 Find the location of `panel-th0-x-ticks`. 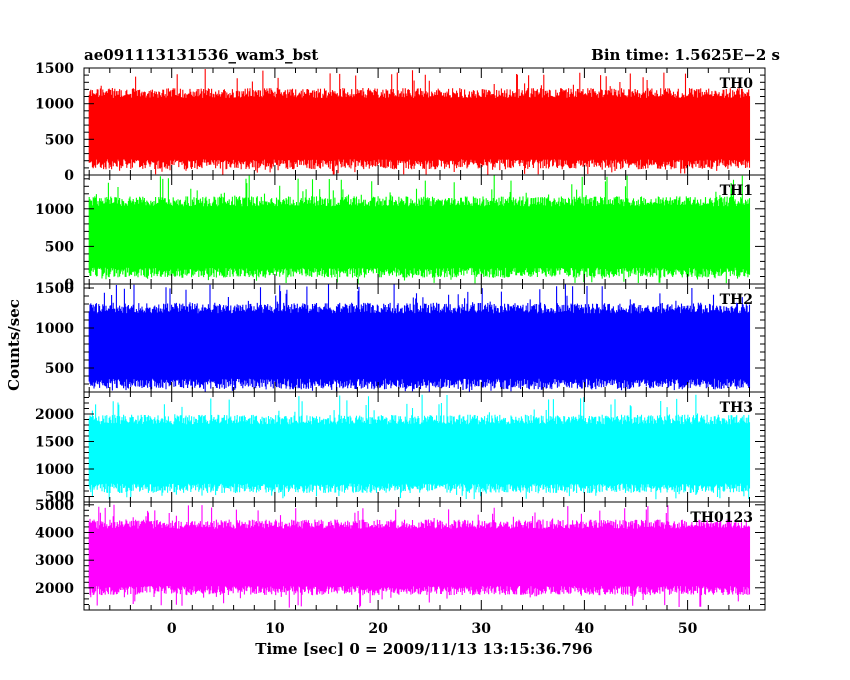

panel-th0-x-ticks is located at coordinates (419, 121).